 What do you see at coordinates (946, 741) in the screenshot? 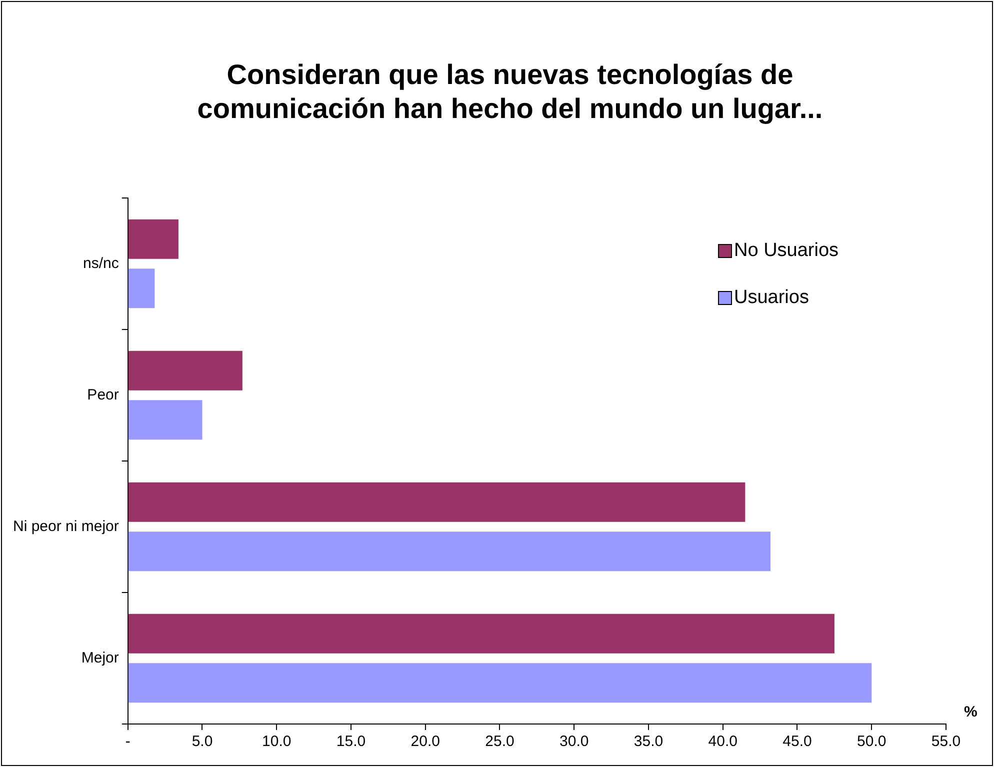
I see `x-tick-label: 55.0` at bounding box center [946, 741].